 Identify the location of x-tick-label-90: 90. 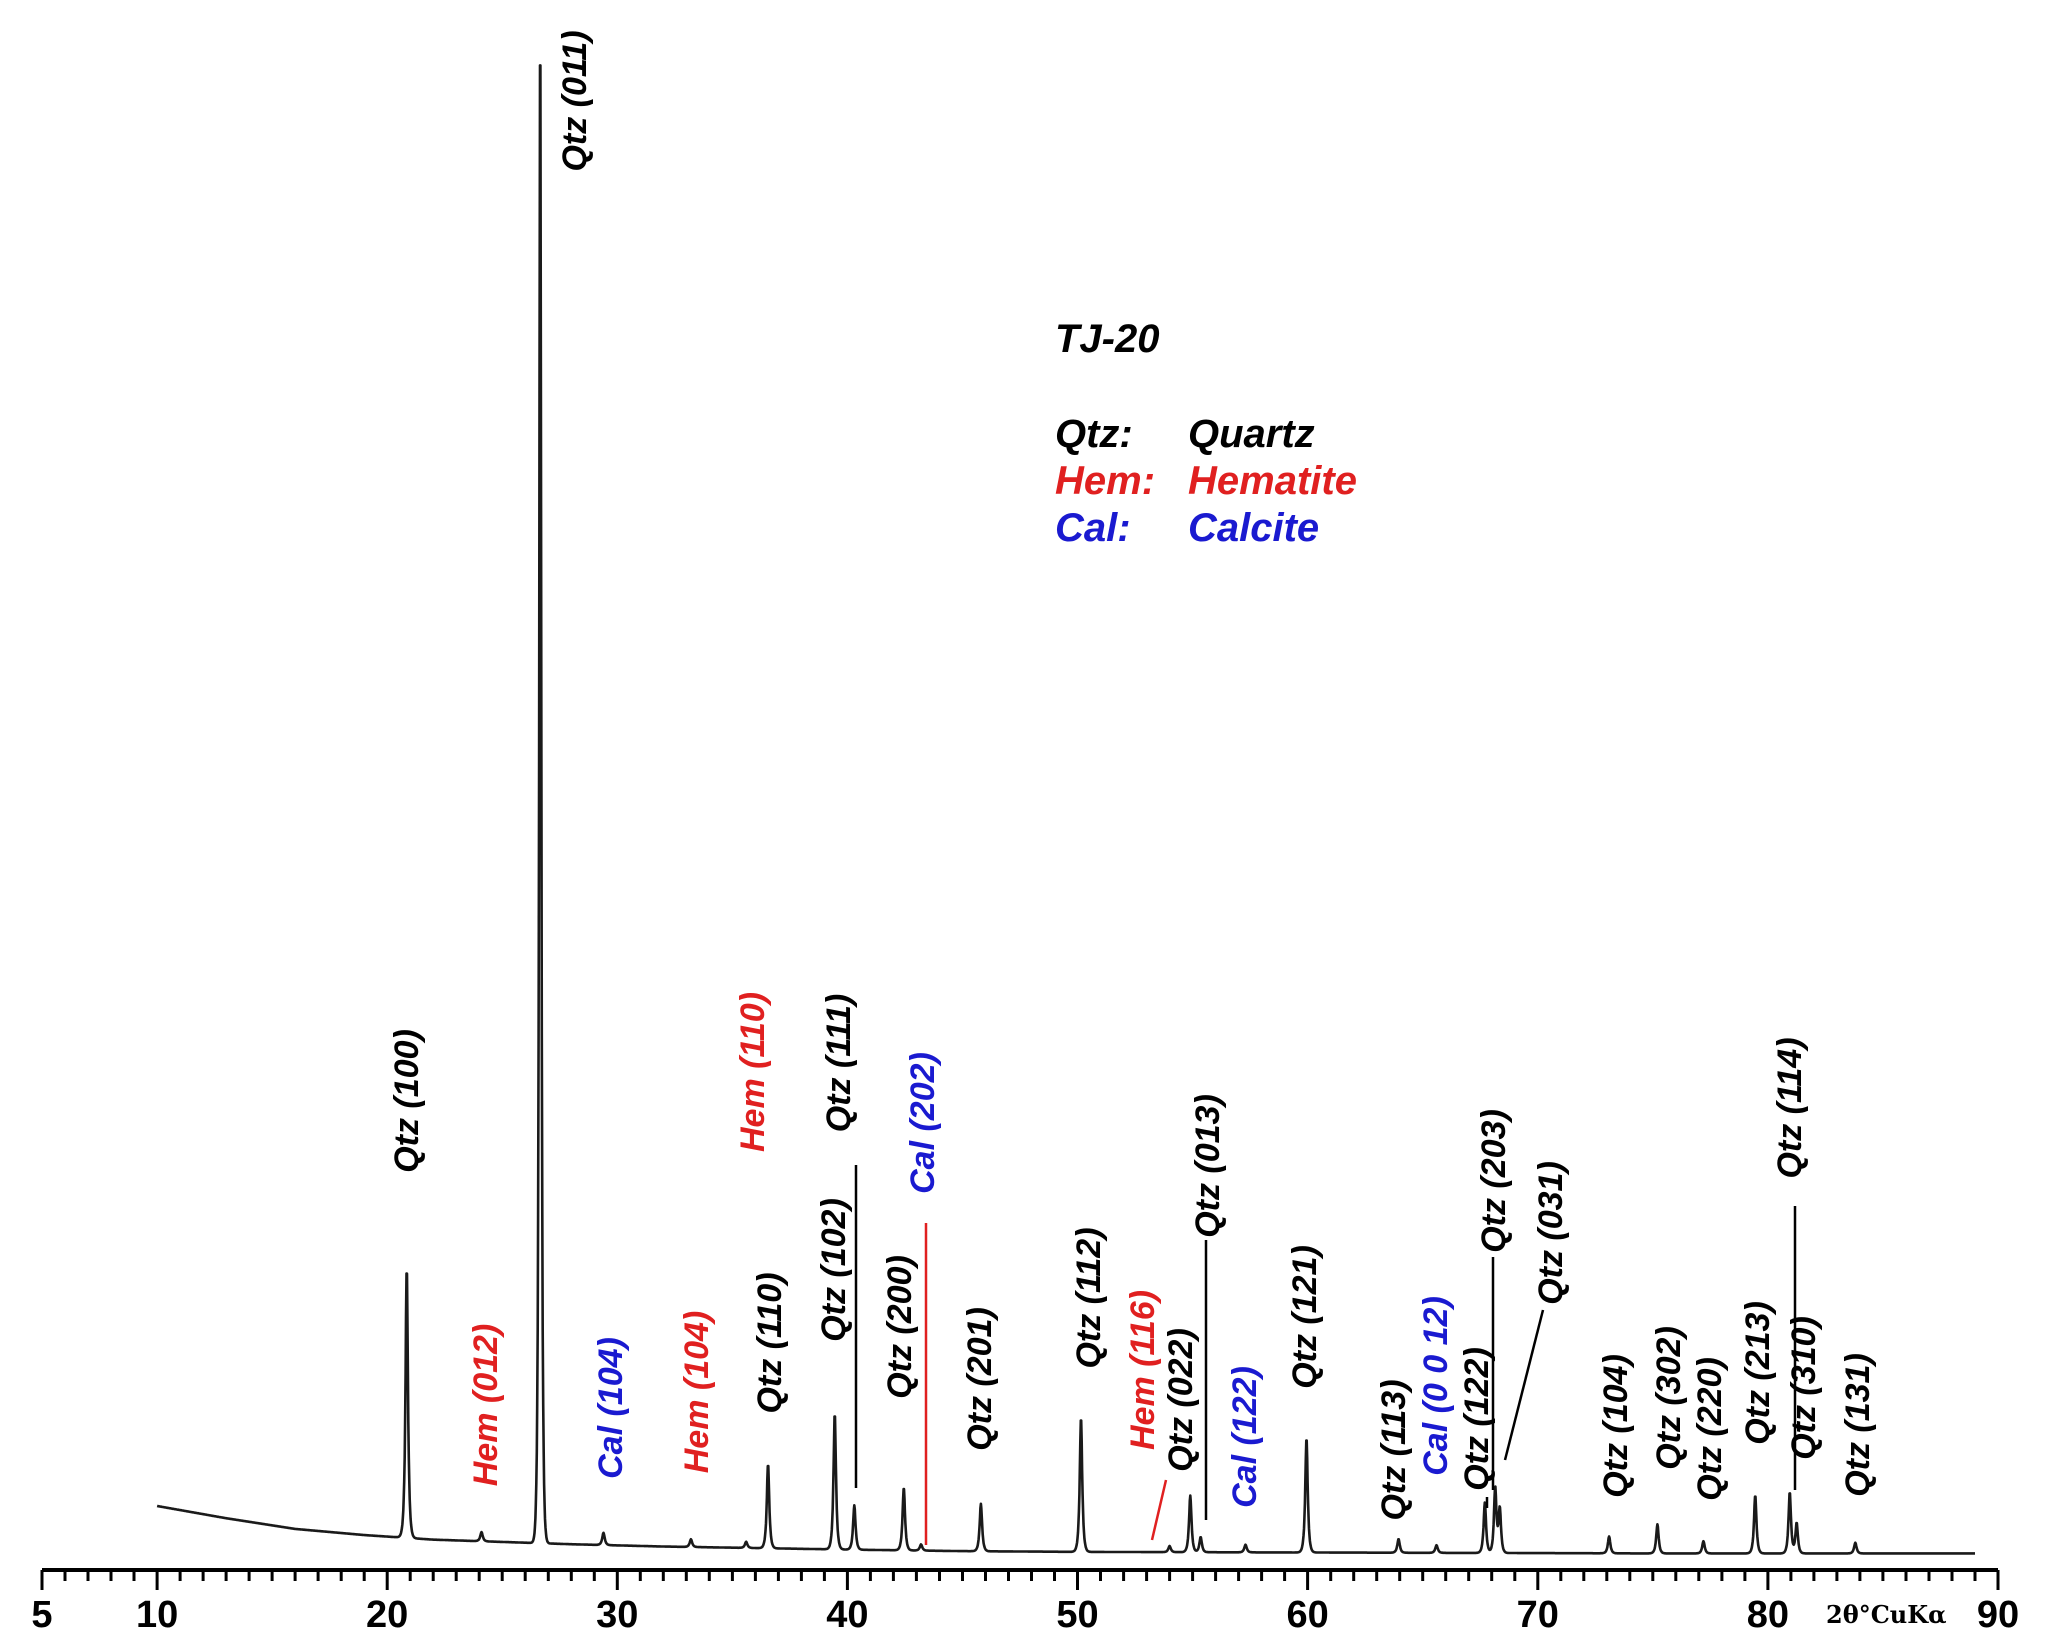
(1998, 1615).